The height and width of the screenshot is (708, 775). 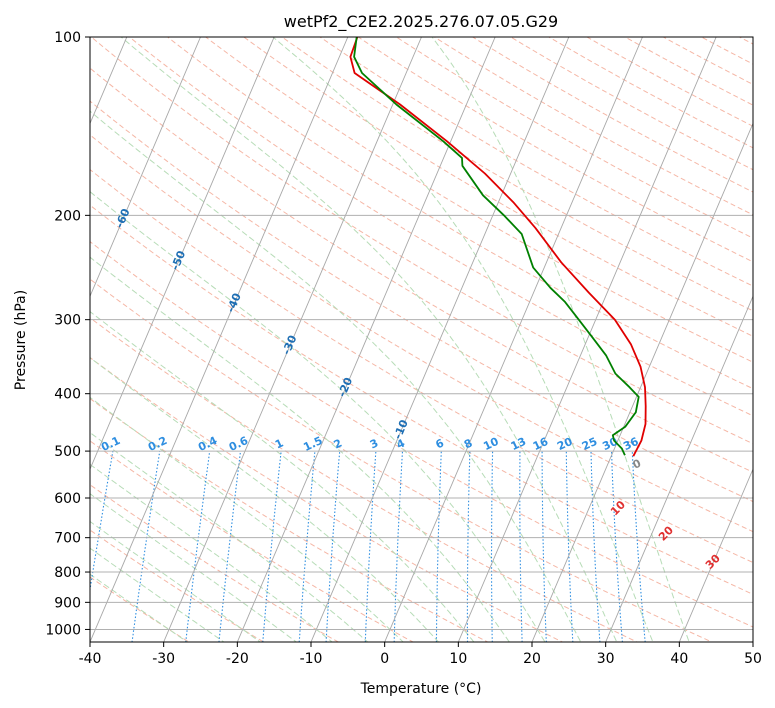 I want to click on x-tick-label: 0, so click(x=384, y=659).